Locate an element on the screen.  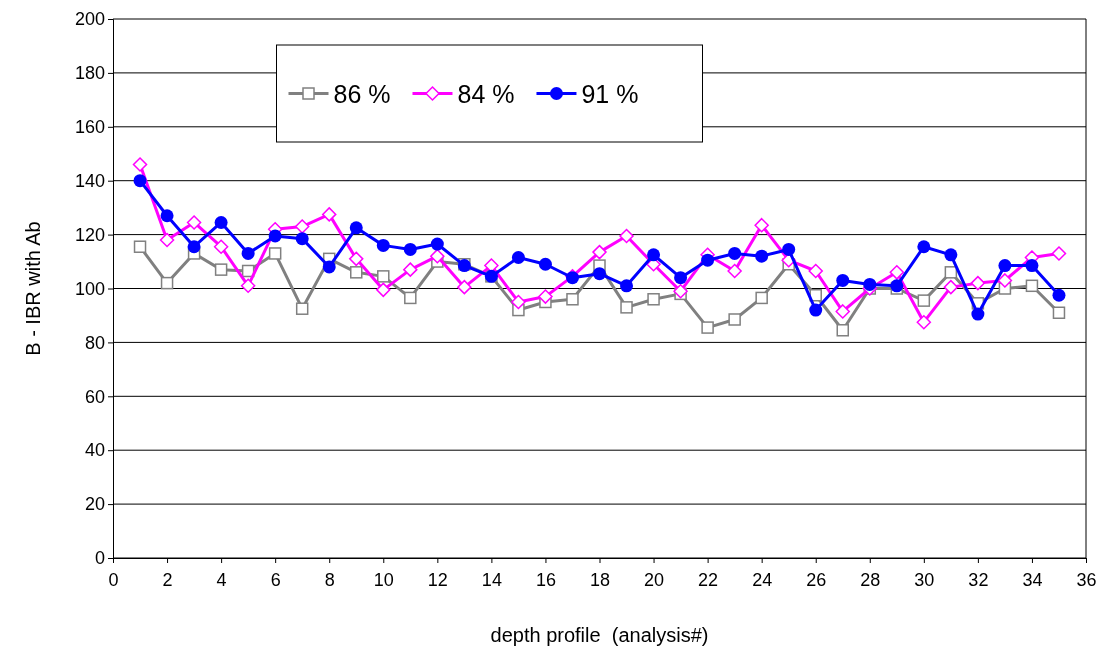
legend-label: 84 % is located at coordinates (486, 93).